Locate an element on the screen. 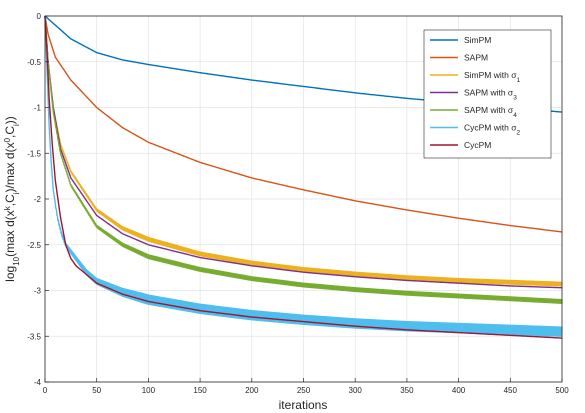  y-tick-label: -3.5 is located at coordinates (34, 336).